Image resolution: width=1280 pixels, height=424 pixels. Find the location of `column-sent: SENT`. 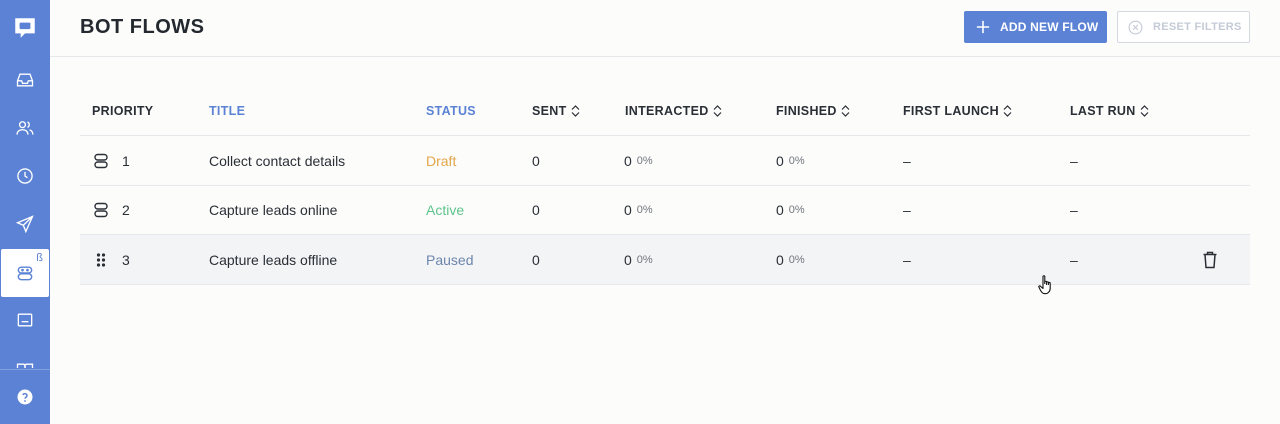

column-sent: SENT is located at coordinates (556, 111).